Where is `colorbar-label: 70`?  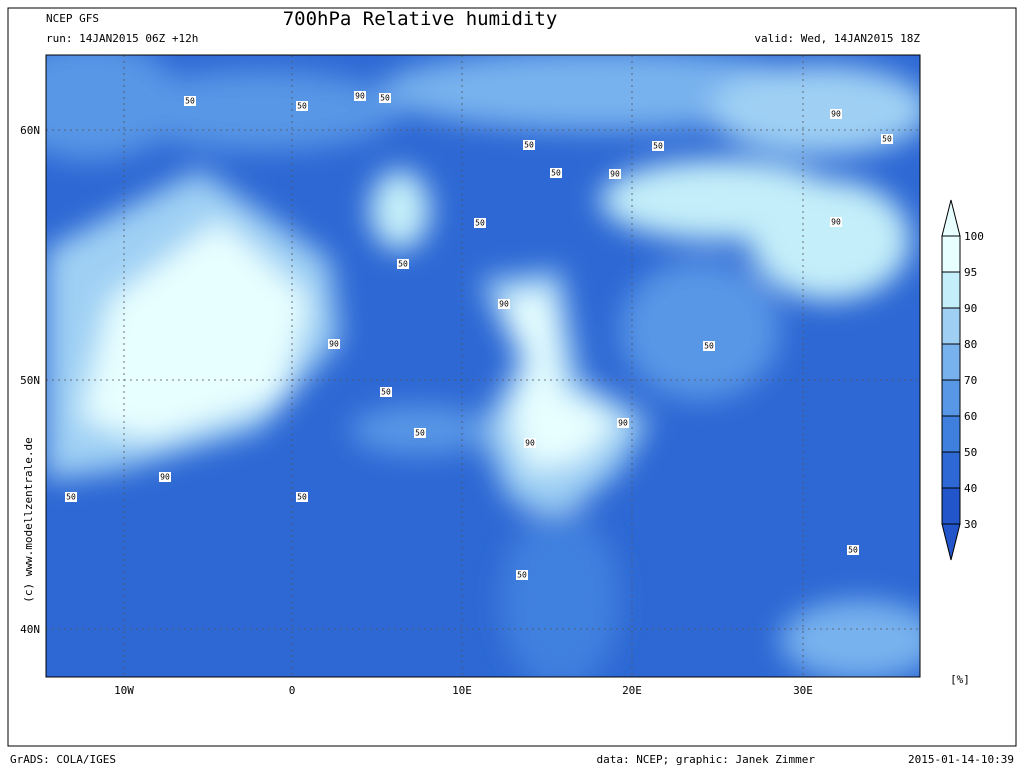 colorbar-label: 70 is located at coordinates (970, 380).